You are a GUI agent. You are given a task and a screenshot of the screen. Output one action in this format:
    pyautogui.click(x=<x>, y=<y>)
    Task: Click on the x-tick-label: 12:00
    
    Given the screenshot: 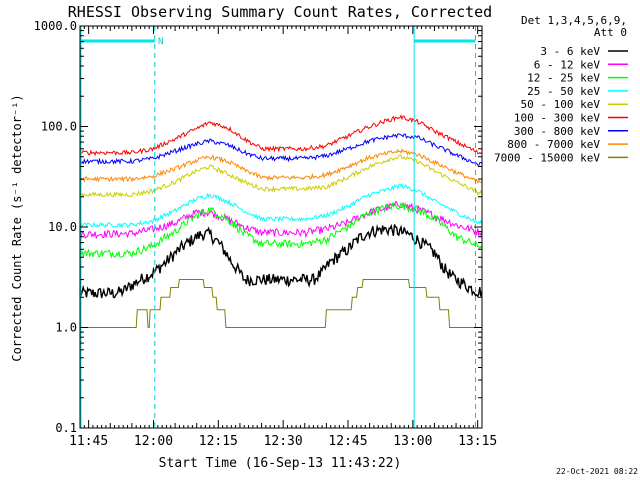 What is the action you would take?
    pyautogui.click(x=153, y=441)
    